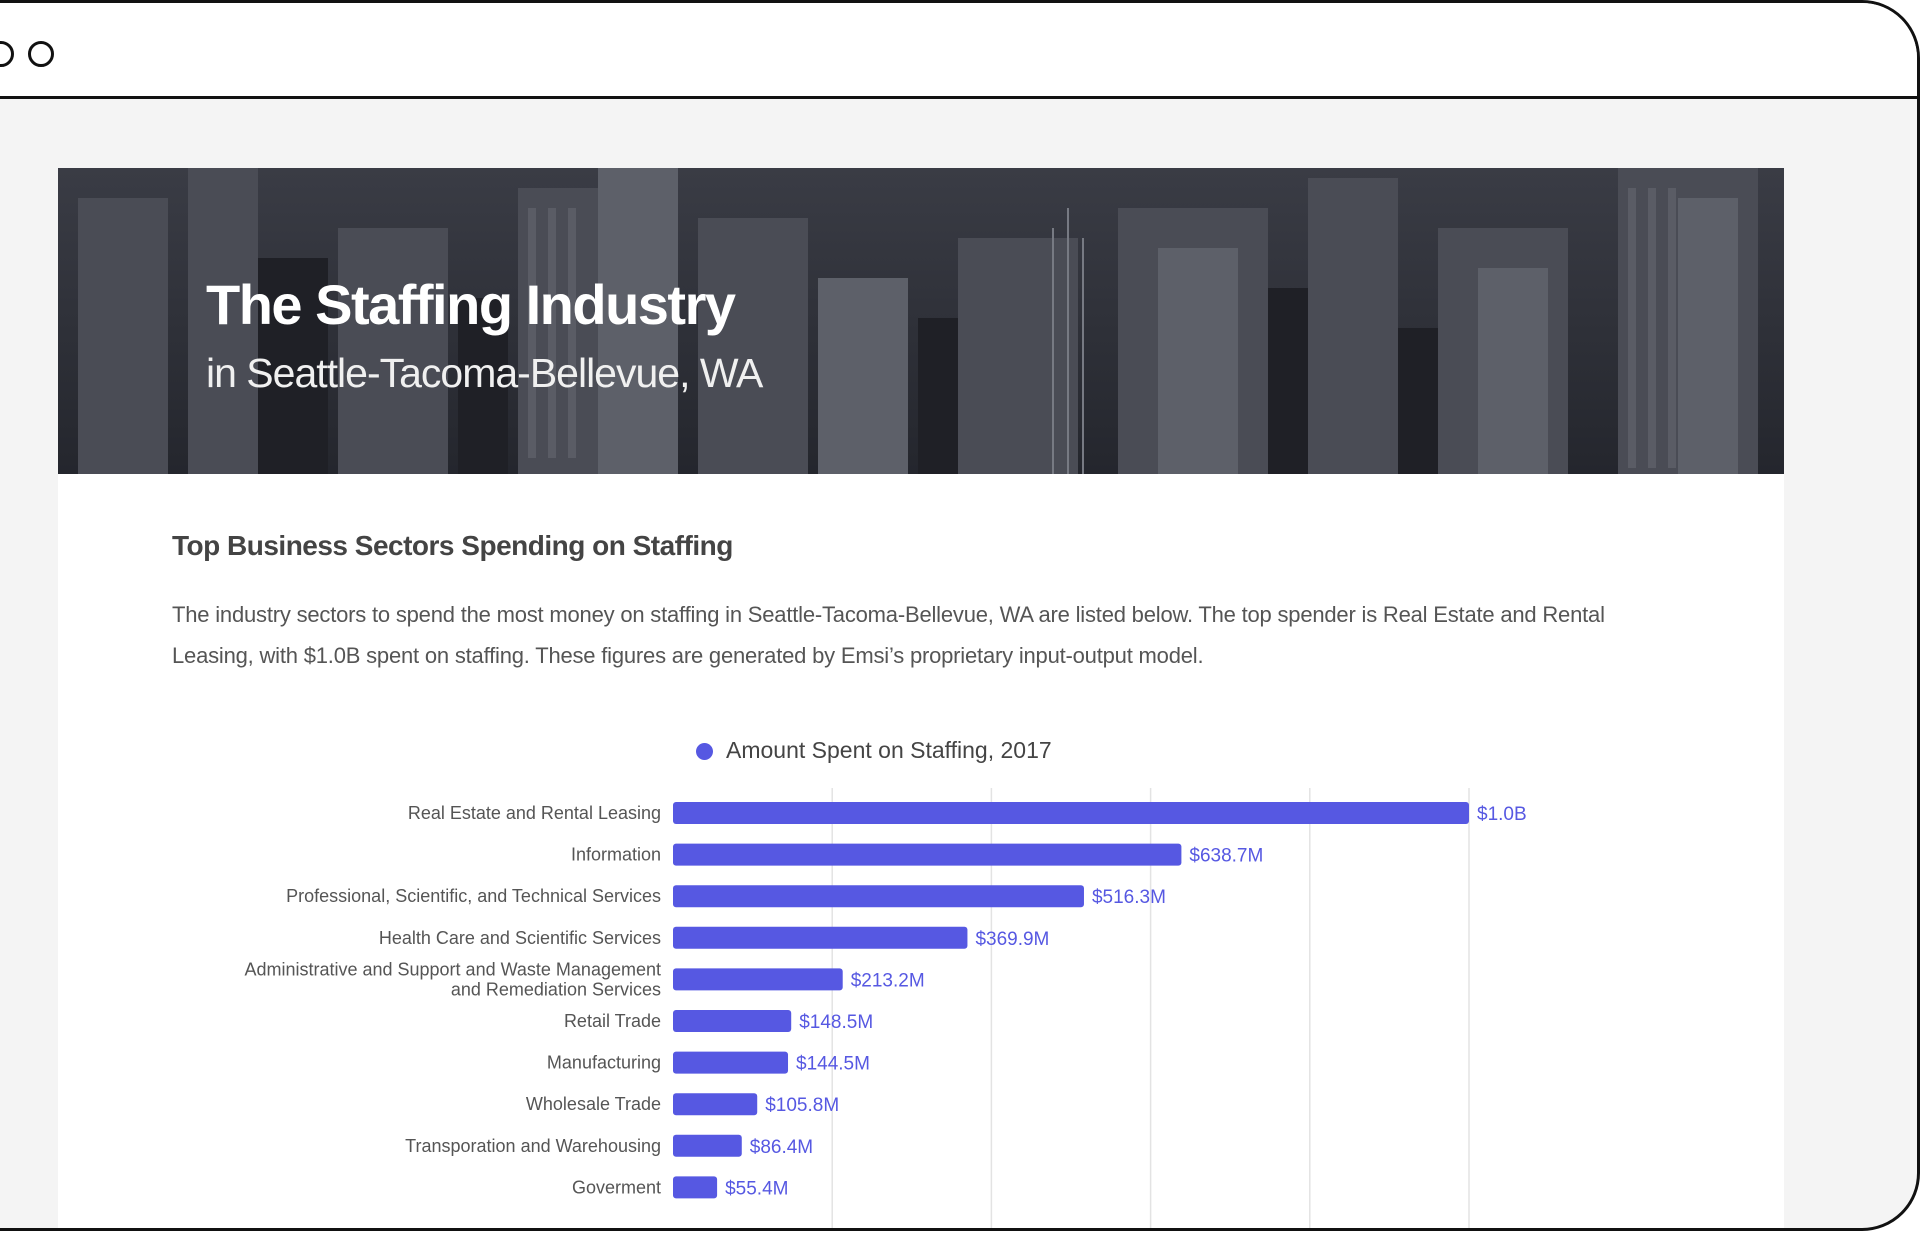 This screenshot has width=1923, height=1233. What do you see at coordinates (889, 750) in the screenshot?
I see `legend-label: Amount Spent on Staffing, 2017` at bounding box center [889, 750].